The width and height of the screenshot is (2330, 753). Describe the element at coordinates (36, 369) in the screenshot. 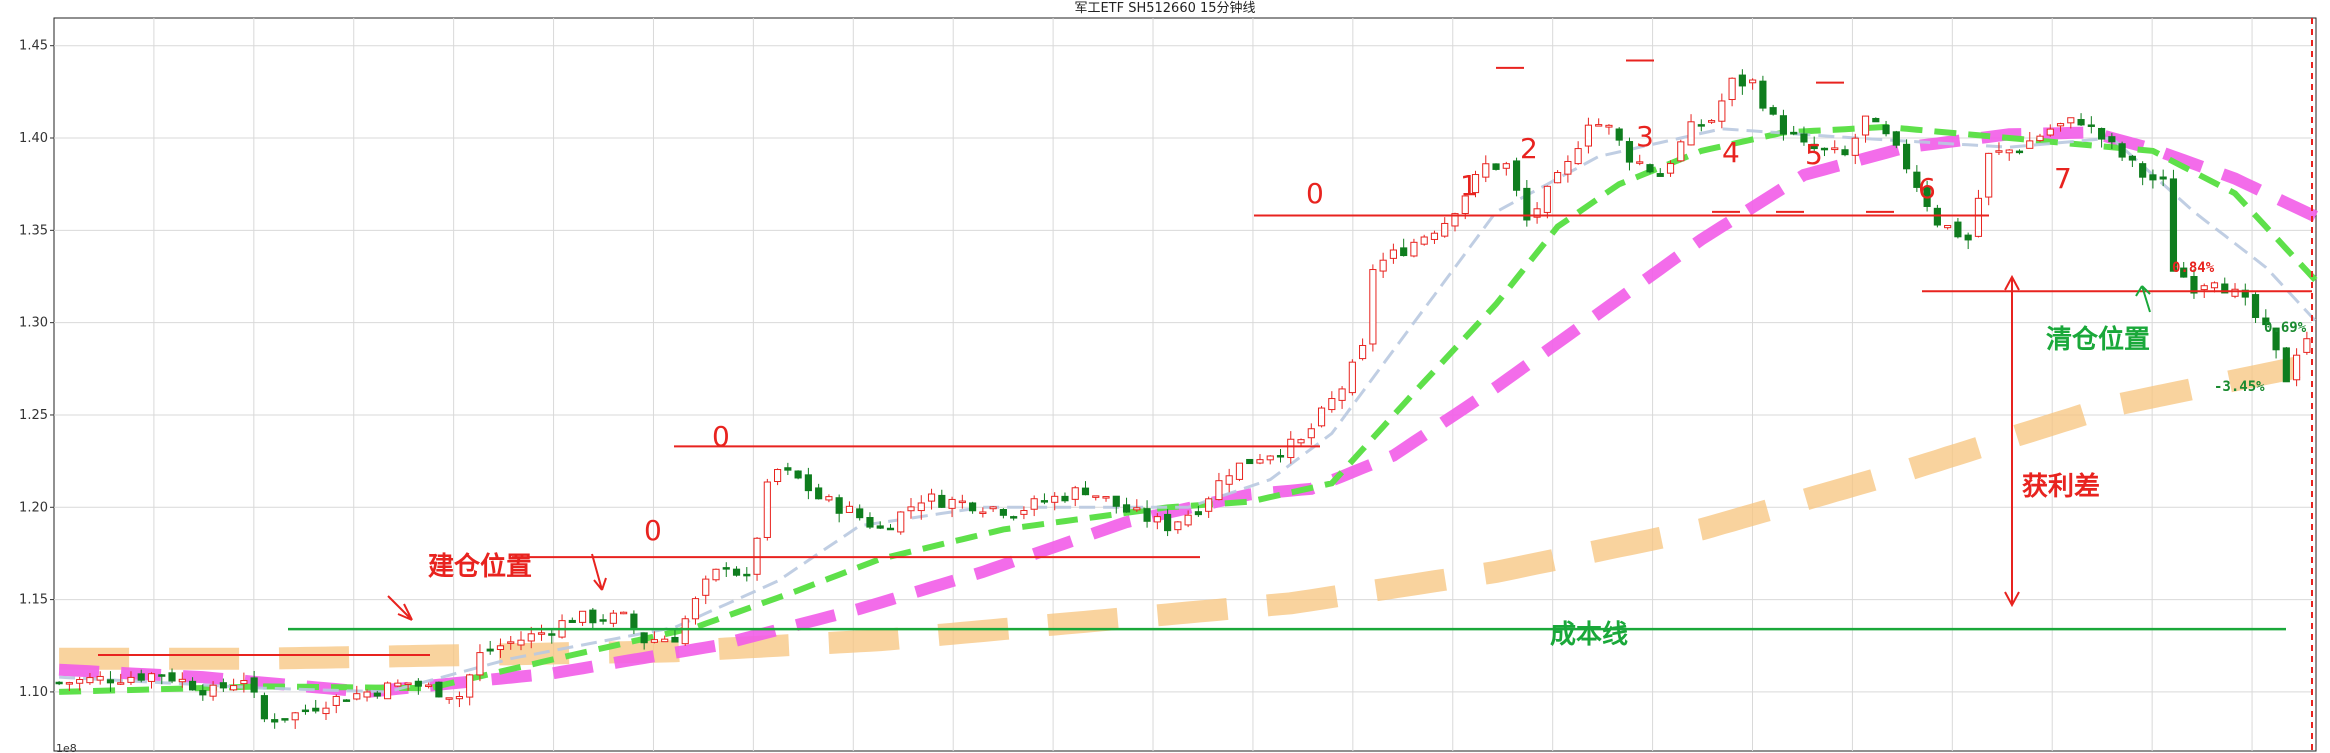

I see `y-axis: 1.10 1.15 1.20 1.25 1.30 1.35 1.40 1.45` at that location.